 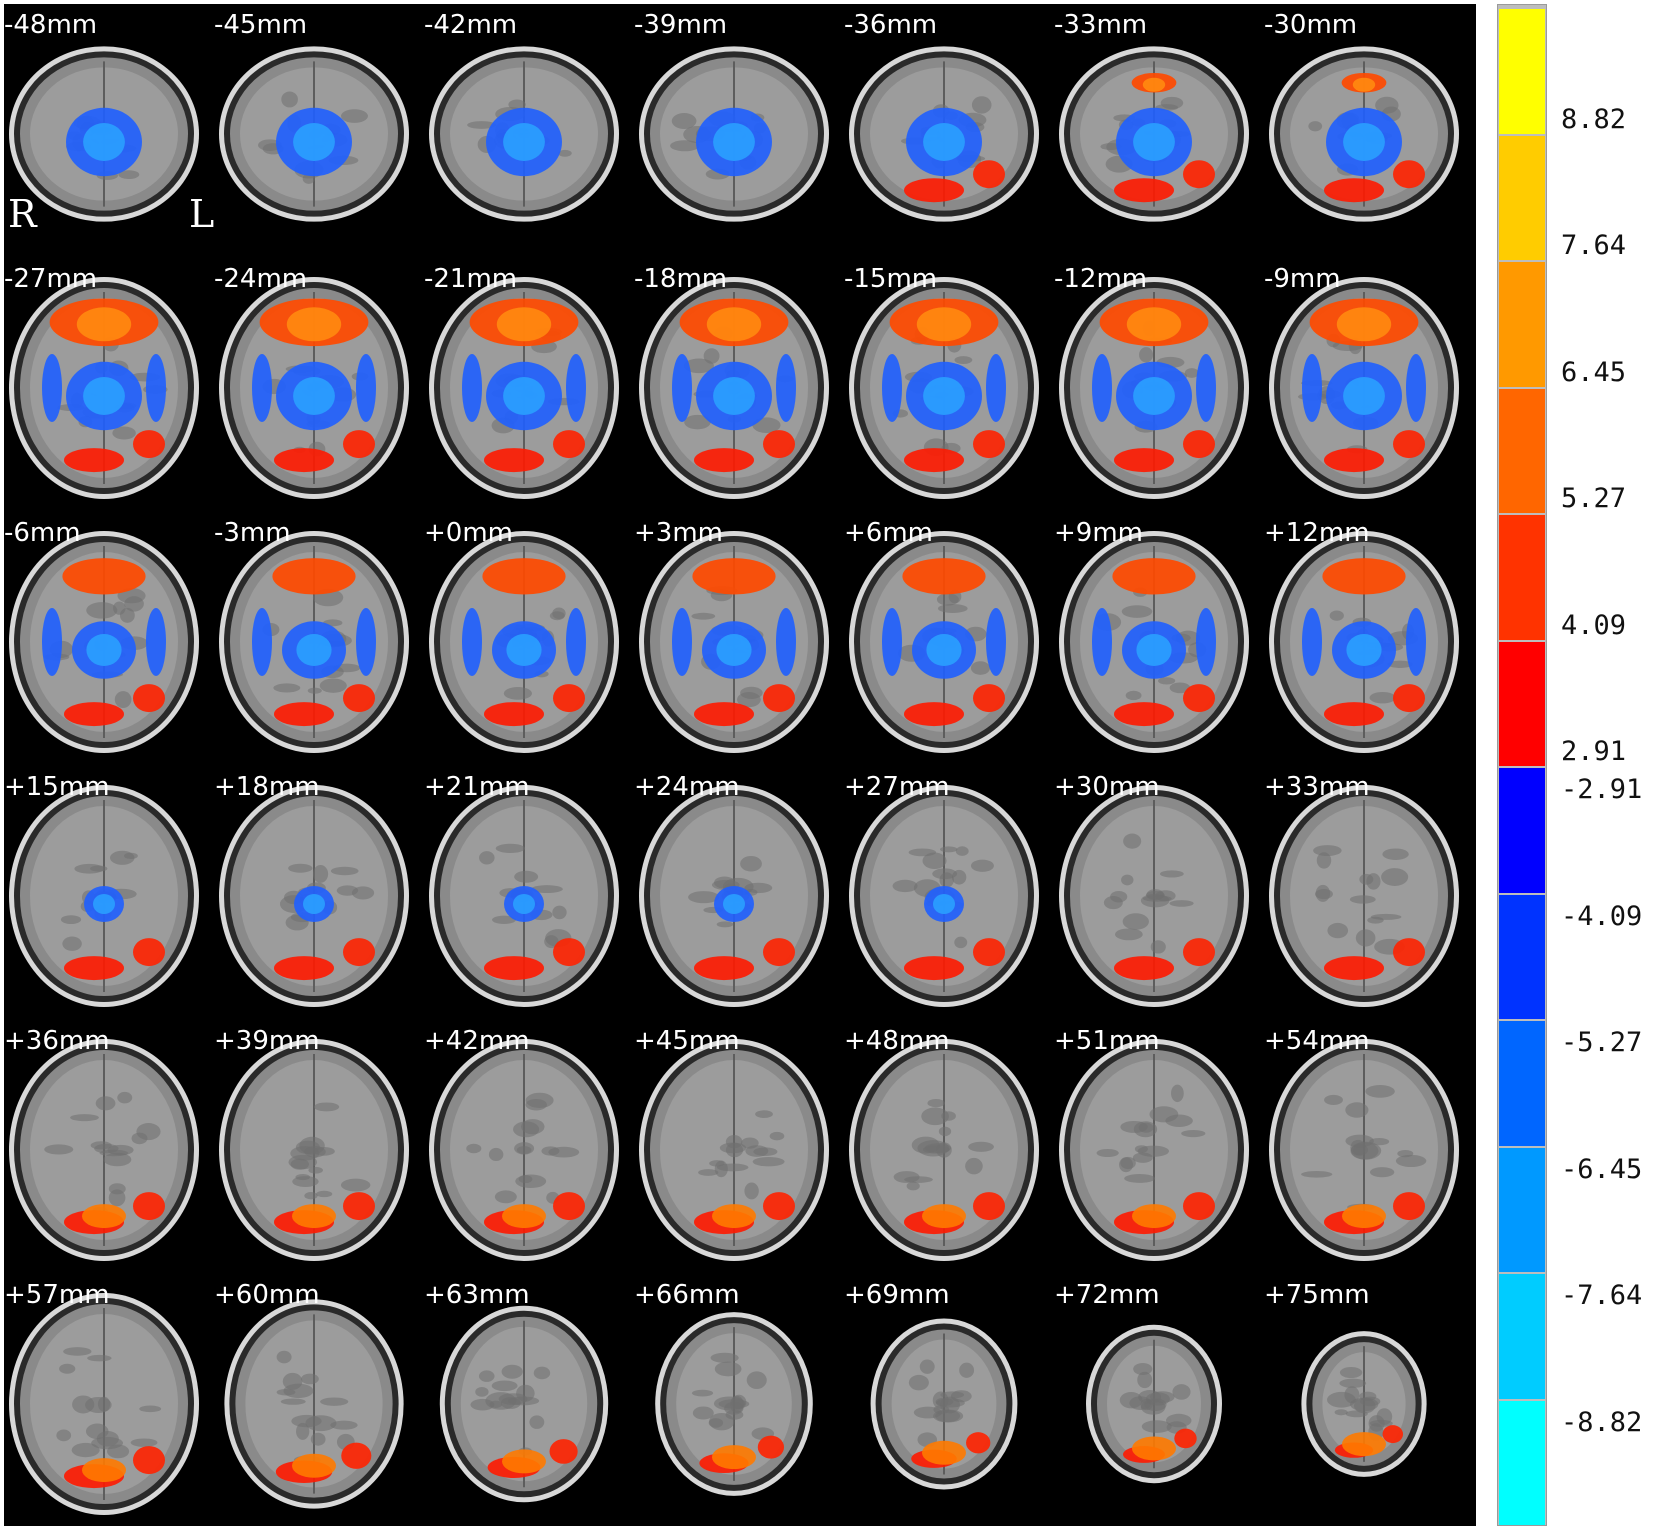 I want to click on brain-slice: -12mm, so click(x=1159, y=385).